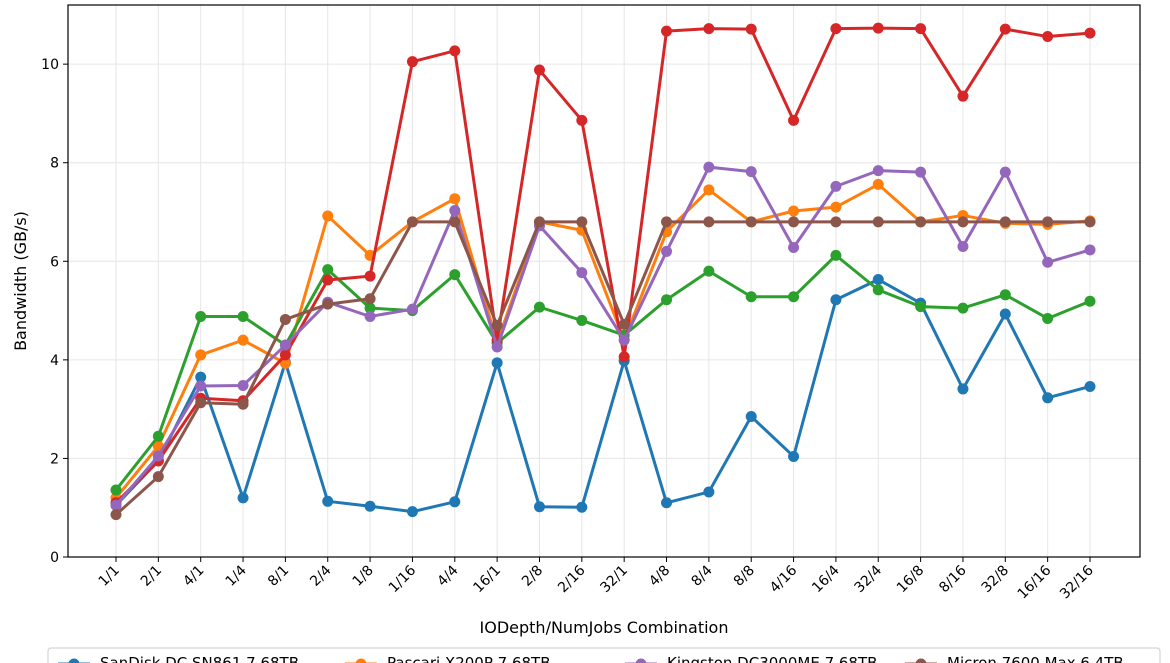 This screenshot has height=663, width=1170. I want to click on x-tick-label: 4/16, so click(784, 579).